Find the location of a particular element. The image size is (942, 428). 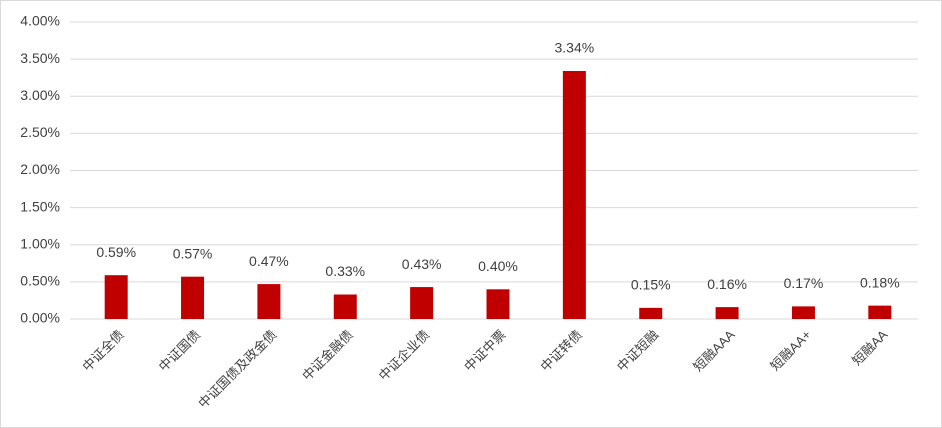

y-tick-label: 0.50% is located at coordinates (40, 281).